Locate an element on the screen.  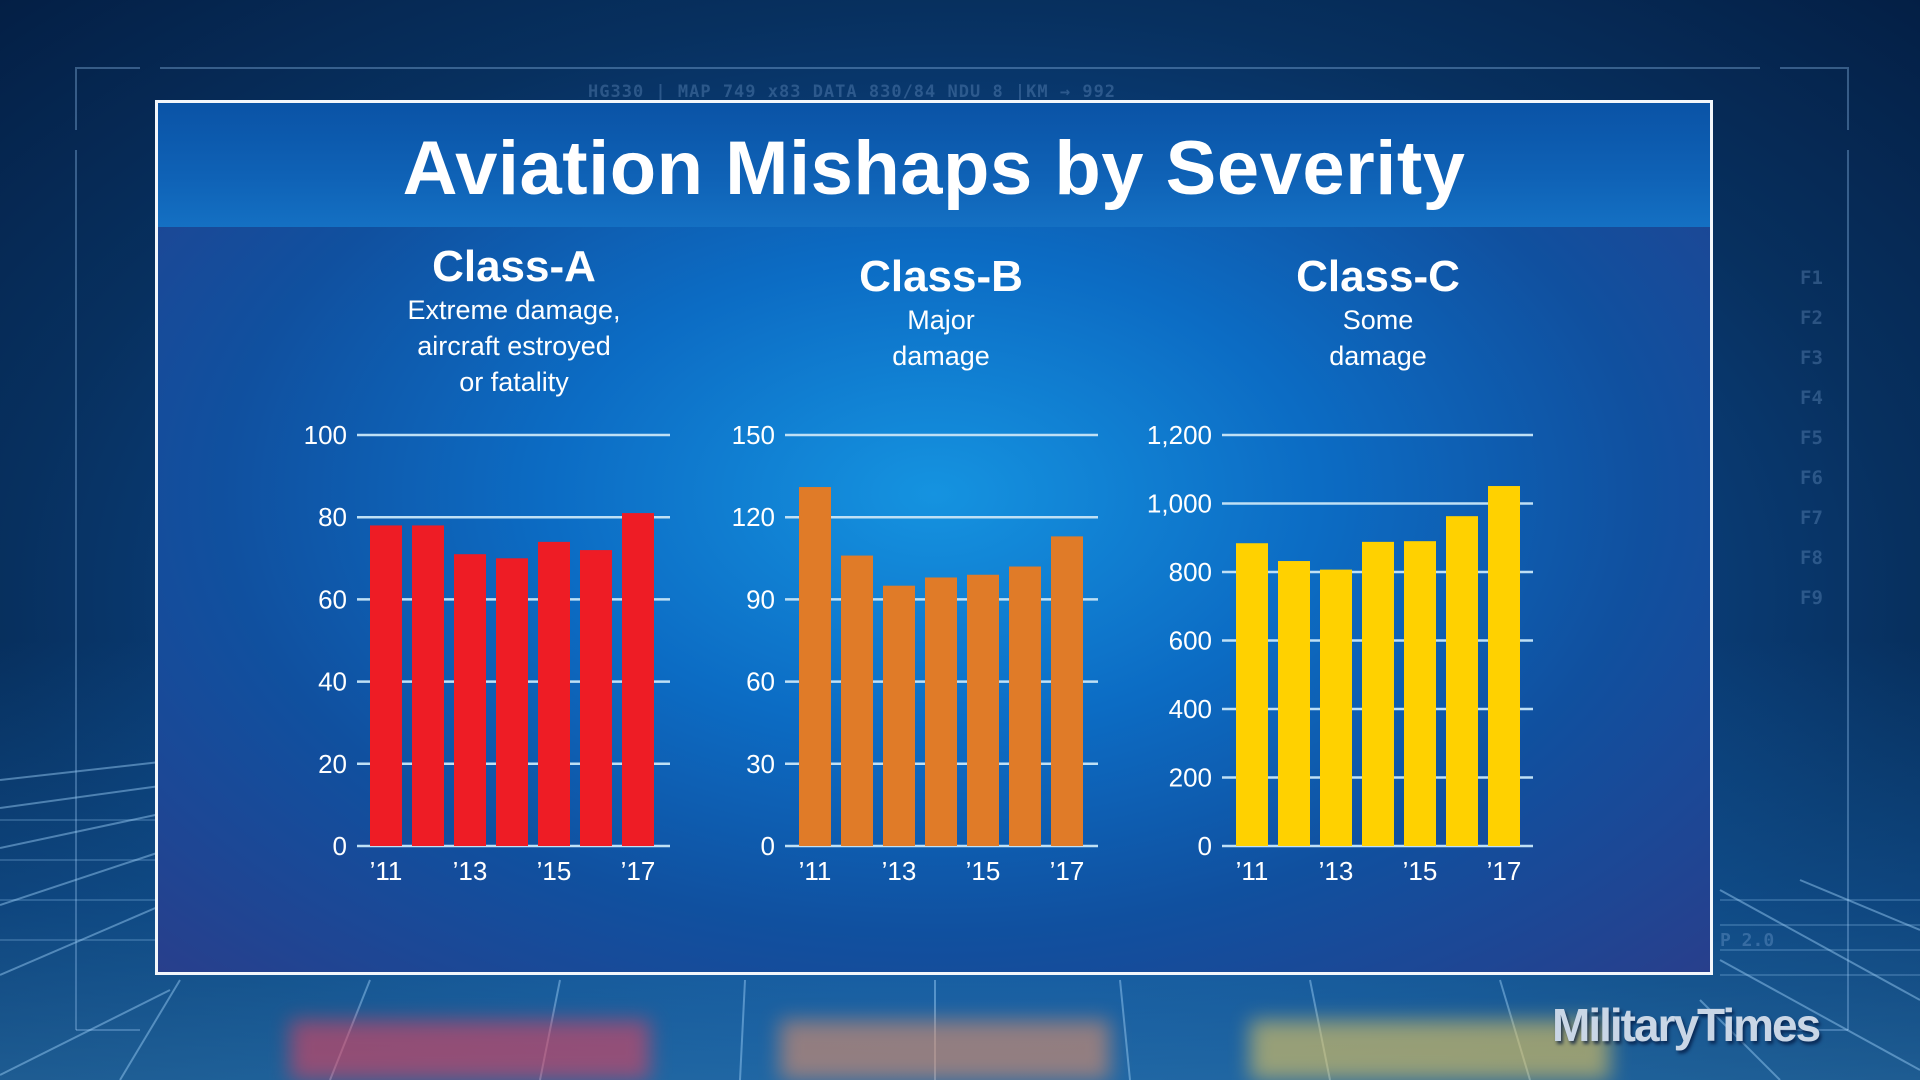
class-b-x-tick-label: ’15 is located at coordinates (983, 871).